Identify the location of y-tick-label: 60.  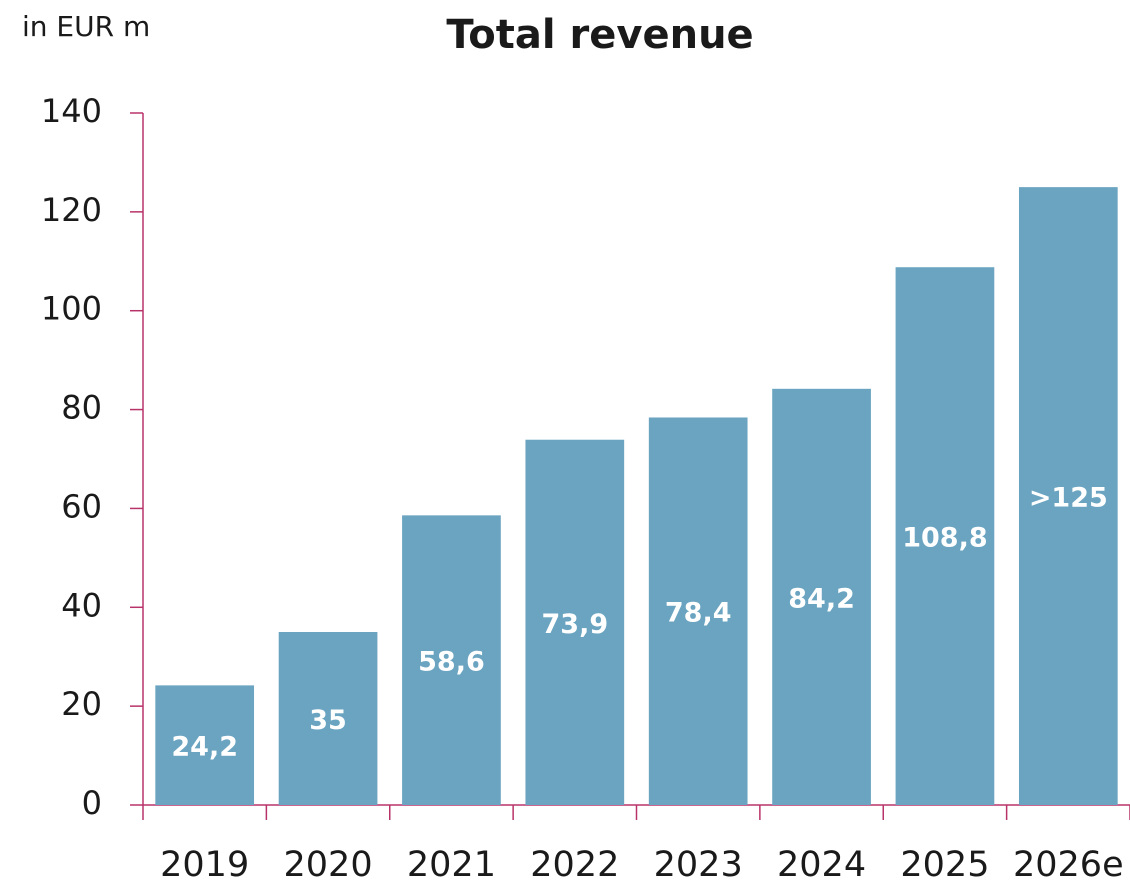
(81, 506).